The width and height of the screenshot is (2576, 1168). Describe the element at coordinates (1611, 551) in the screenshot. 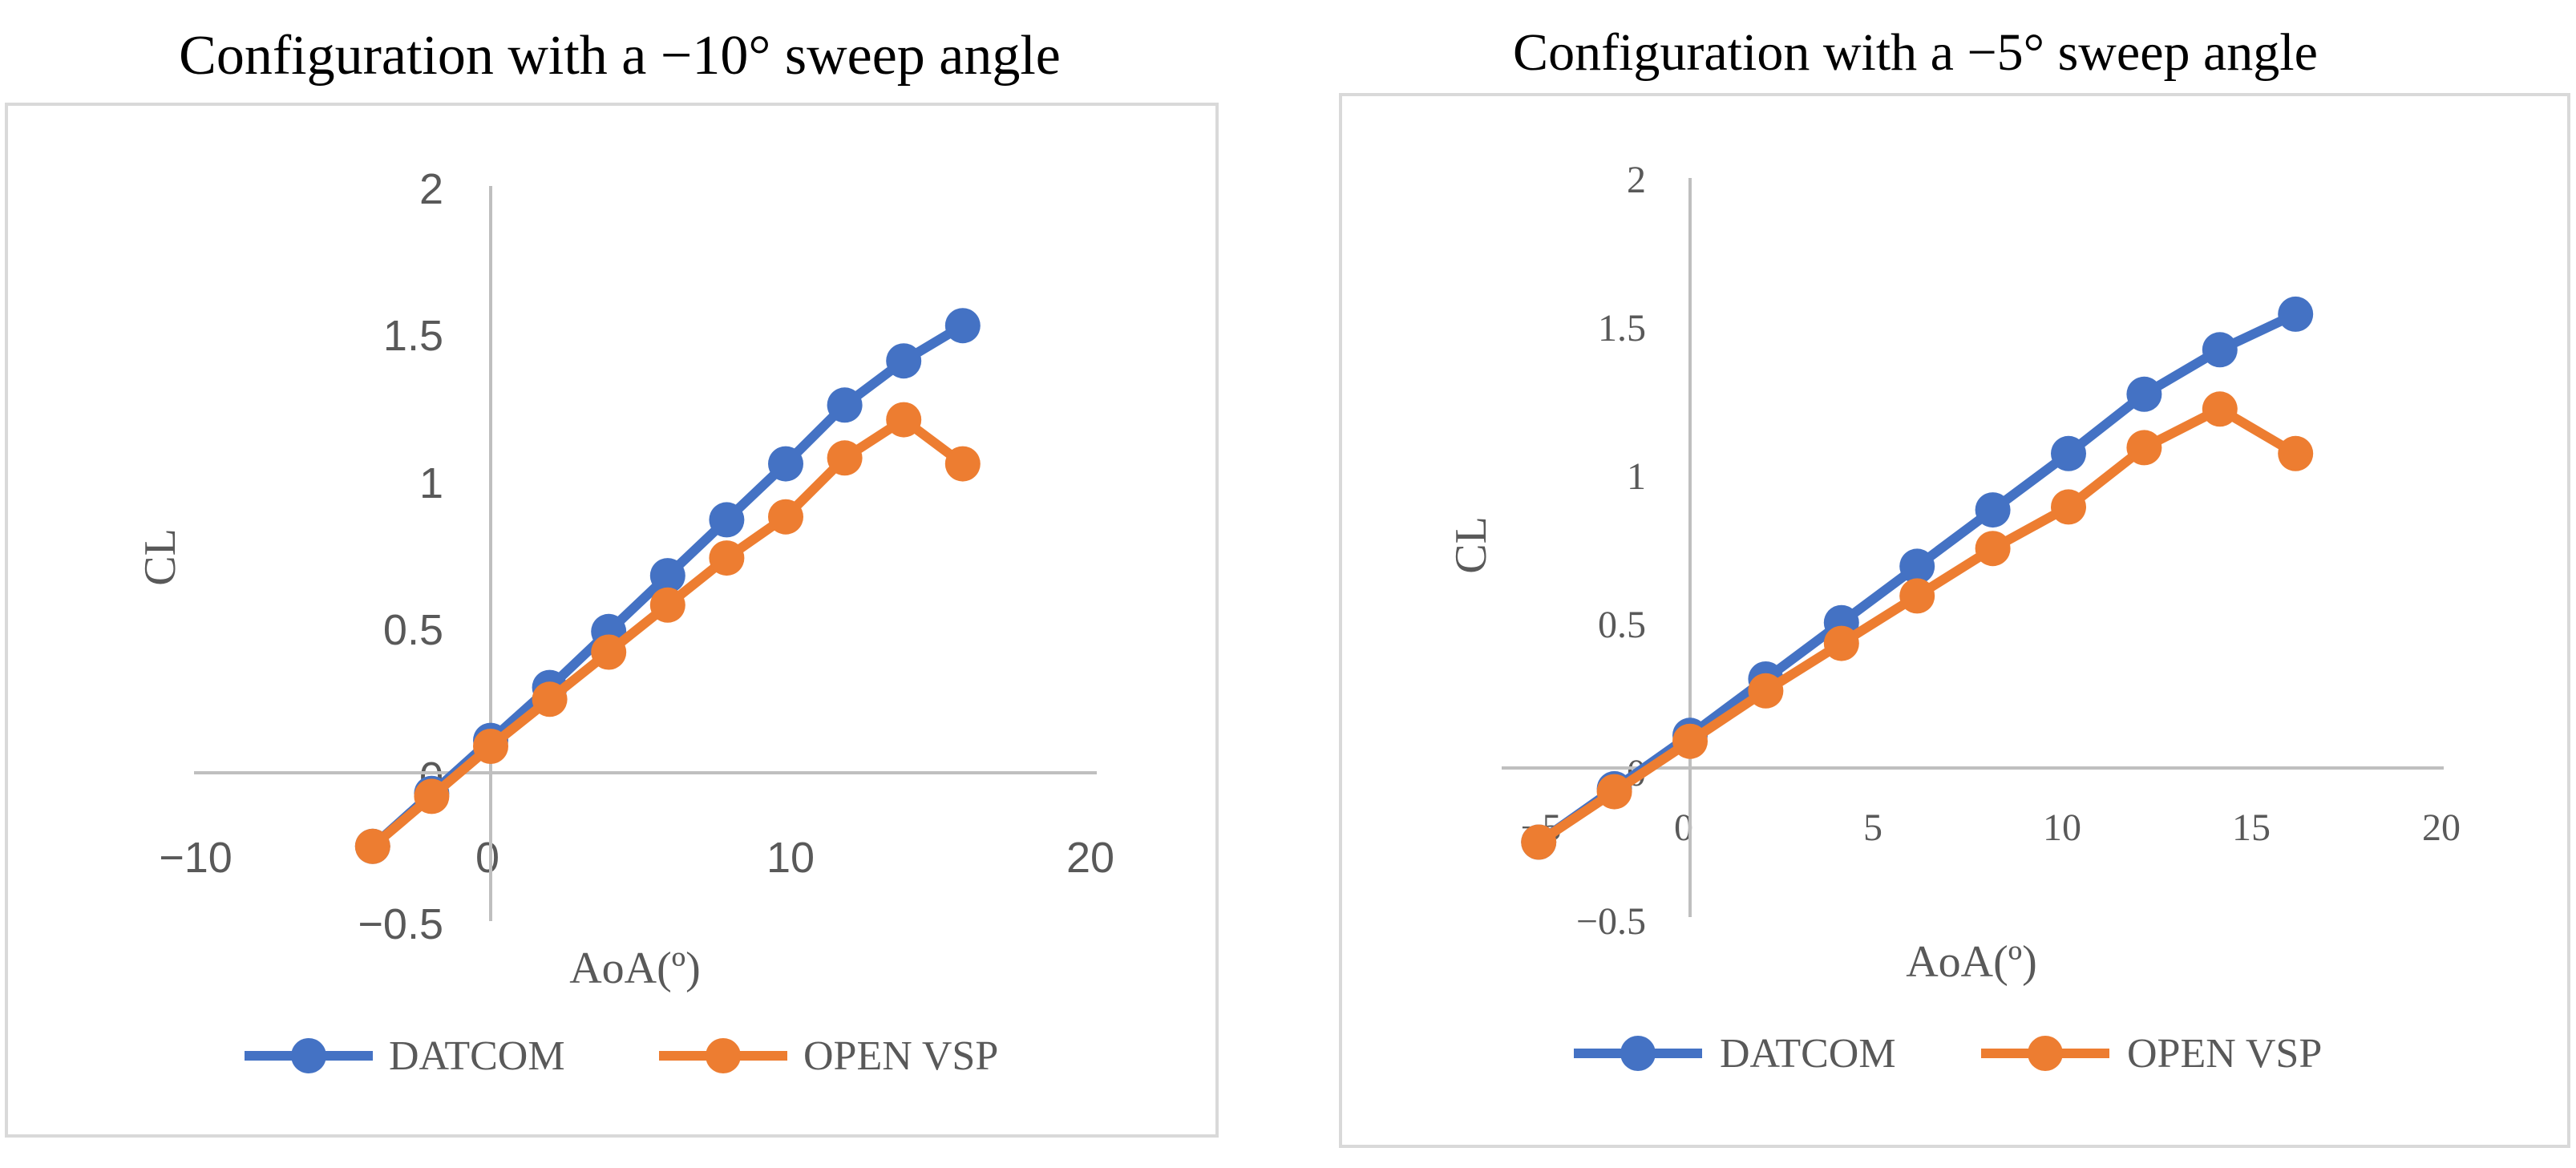

I see `y-tick-labels: −0.5 0 0.5 1 1.5 2` at that location.